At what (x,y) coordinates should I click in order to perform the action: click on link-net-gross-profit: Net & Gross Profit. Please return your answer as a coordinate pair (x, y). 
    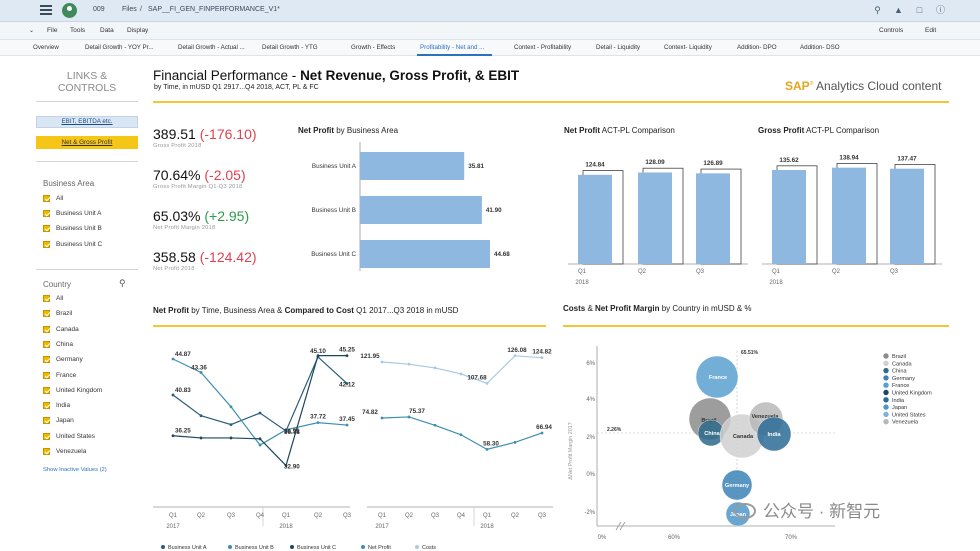
    Looking at the image, I should click on (87, 142).